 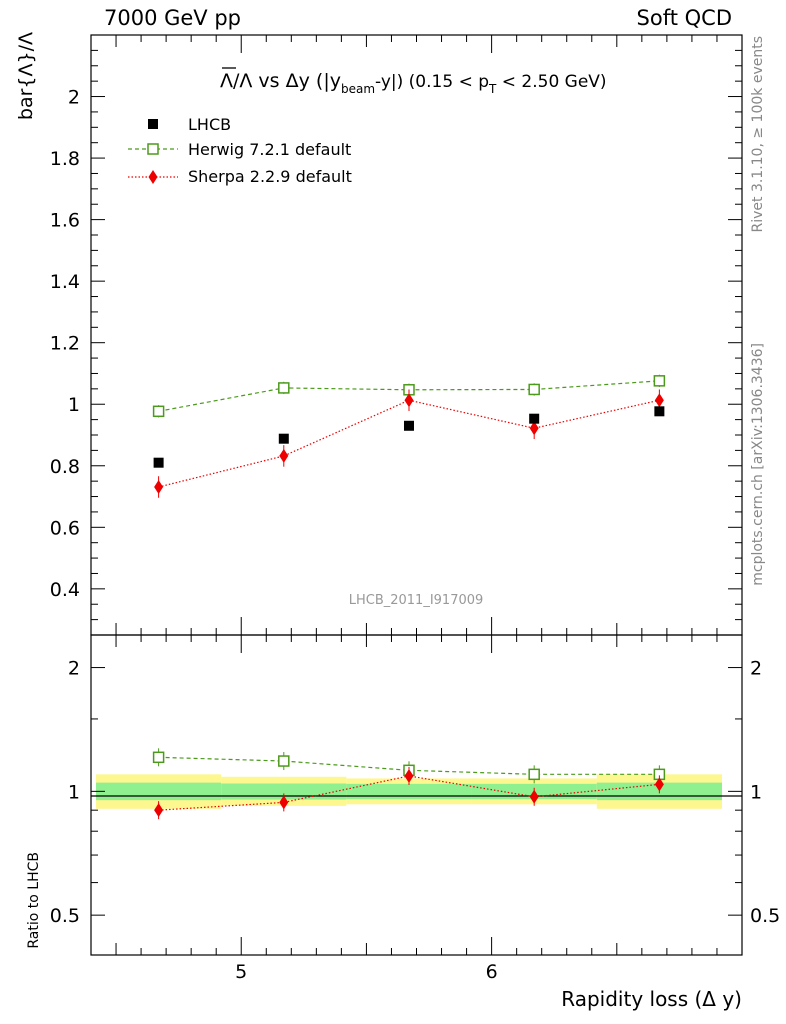 What do you see at coordinates (209, 124) in the screenshot?
I see `legend-label-lhcb: LHCB` at bounding box center [209, 124].